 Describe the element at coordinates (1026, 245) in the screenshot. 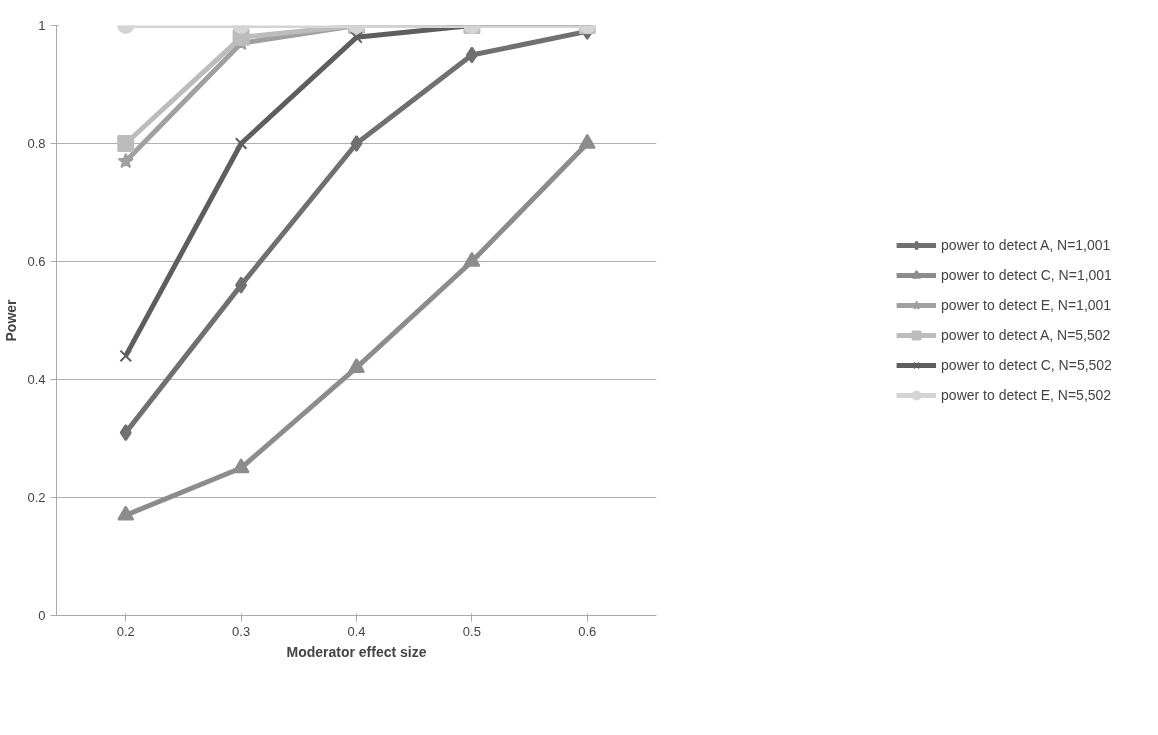

I see `legend-label: power to detect A, N=1,001` at that location.